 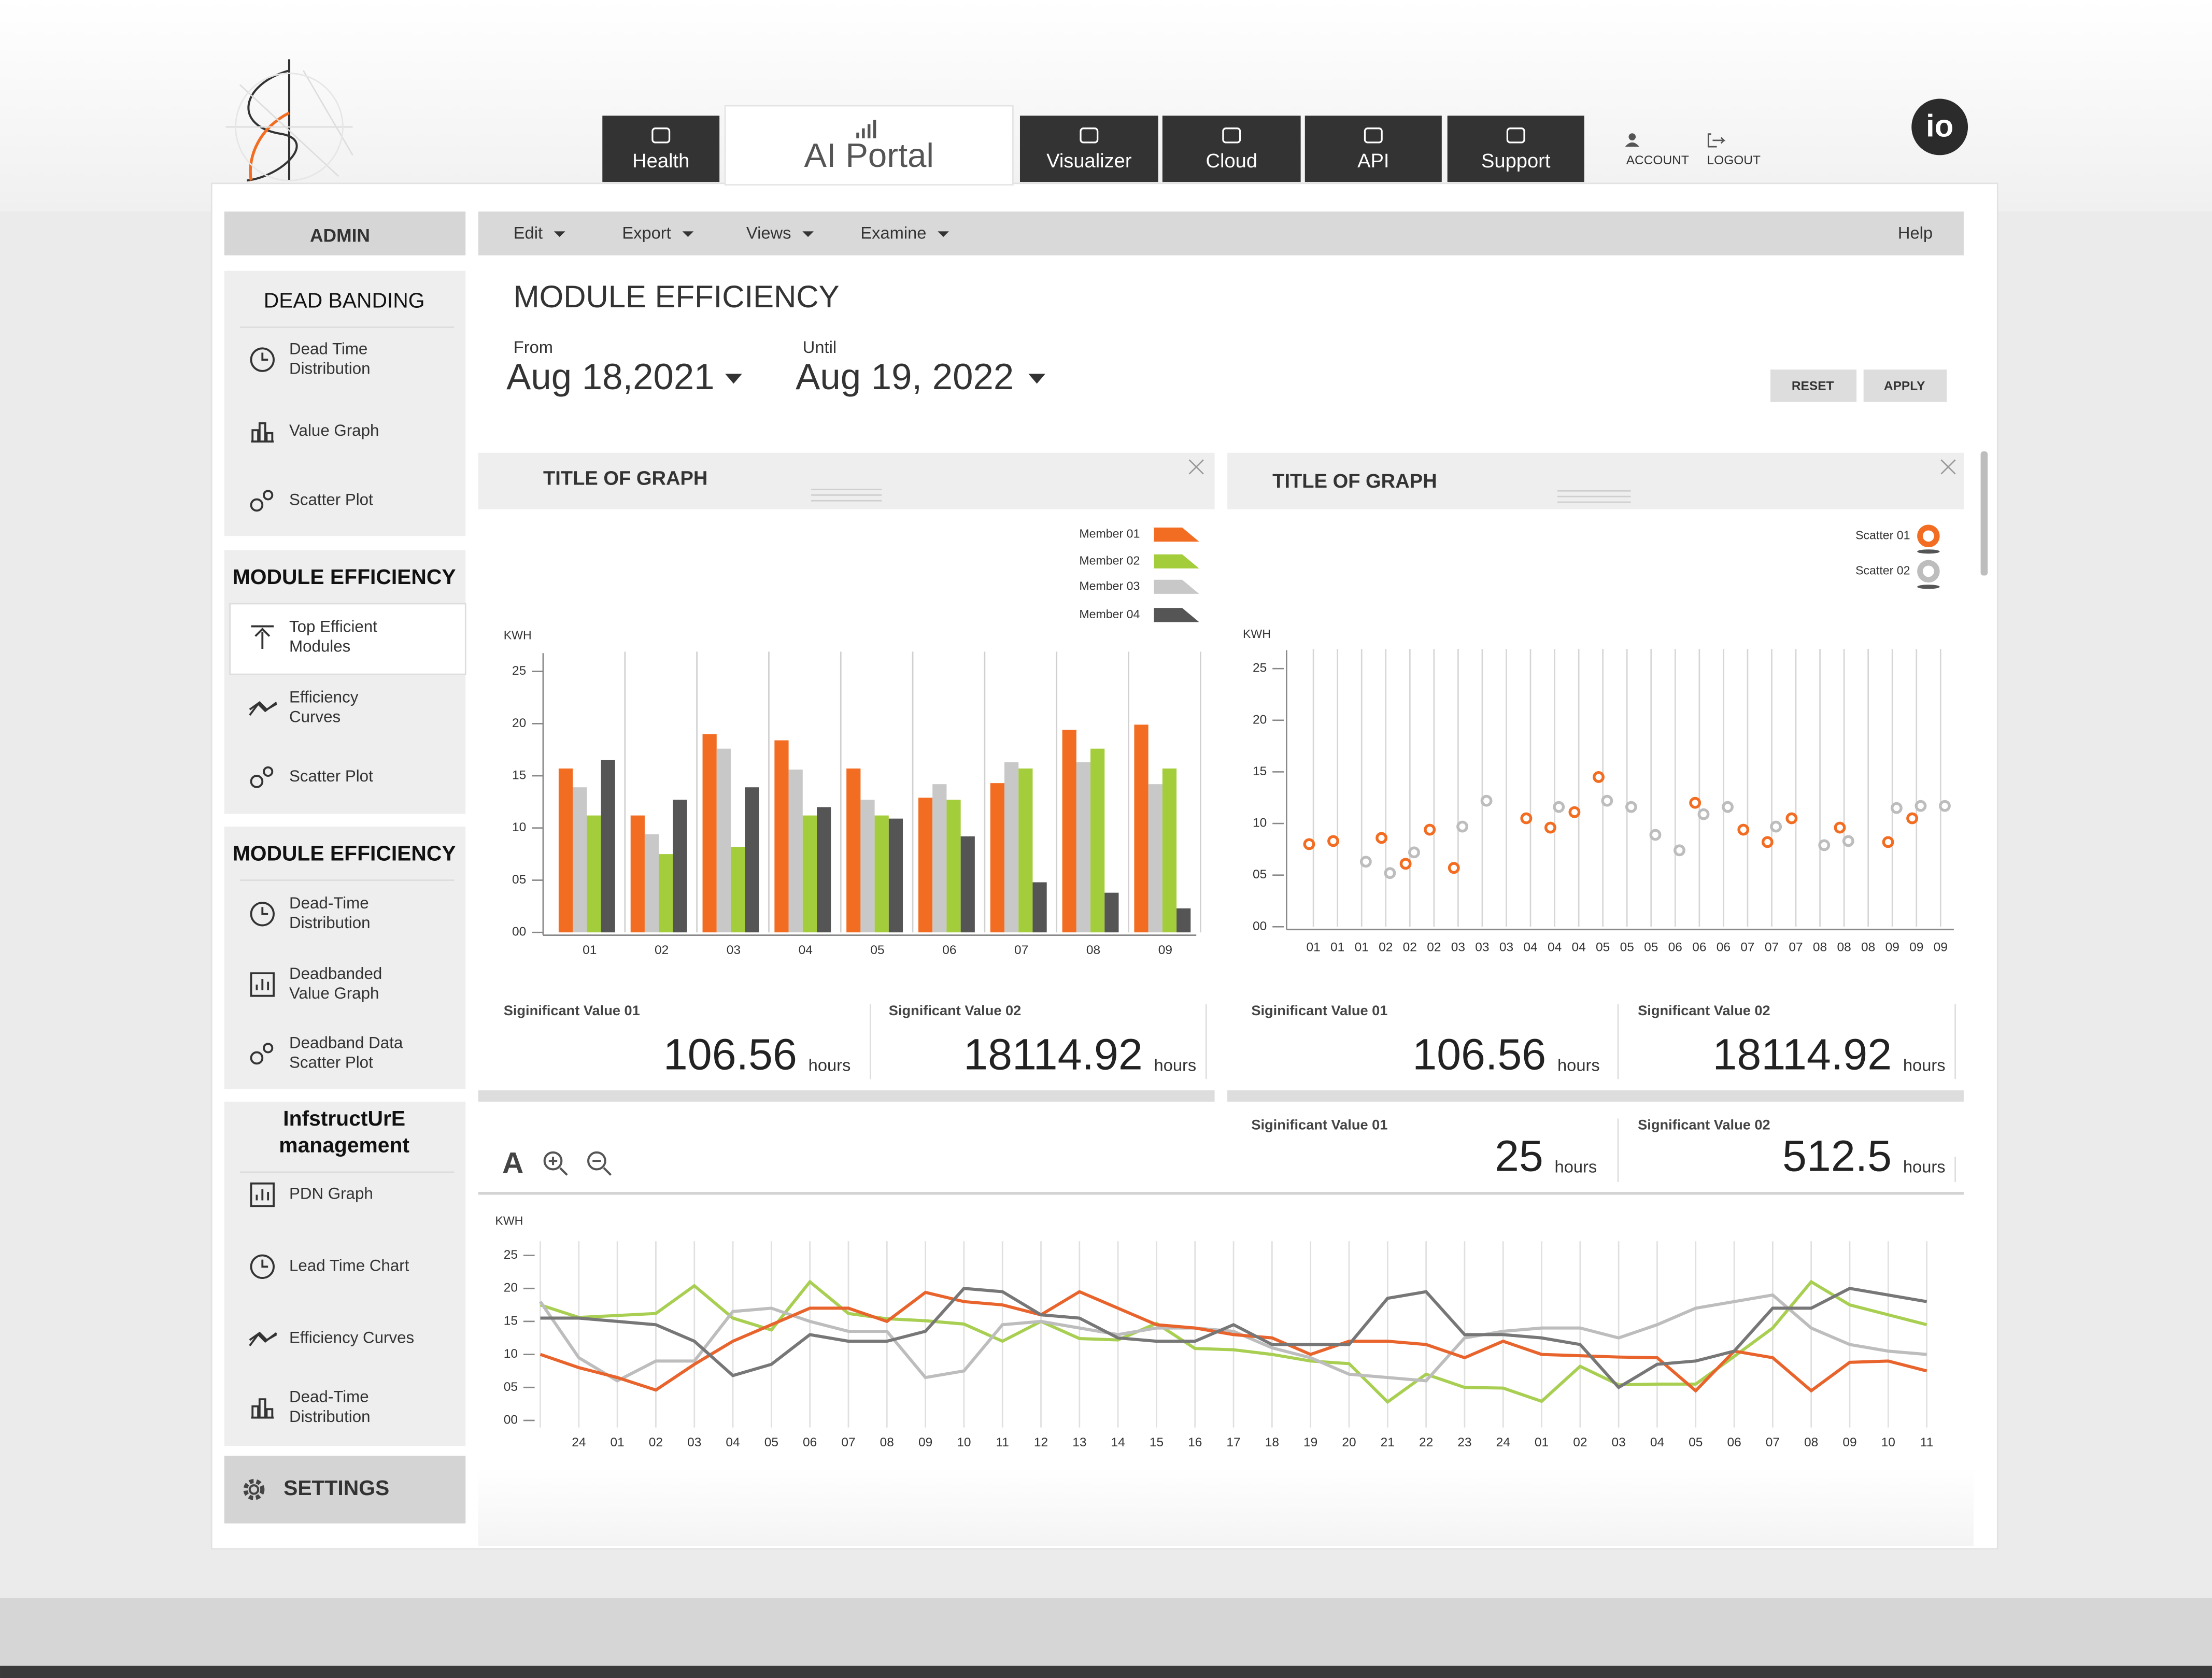 I want to click on drag-handle, so click(x=1221, y=496).